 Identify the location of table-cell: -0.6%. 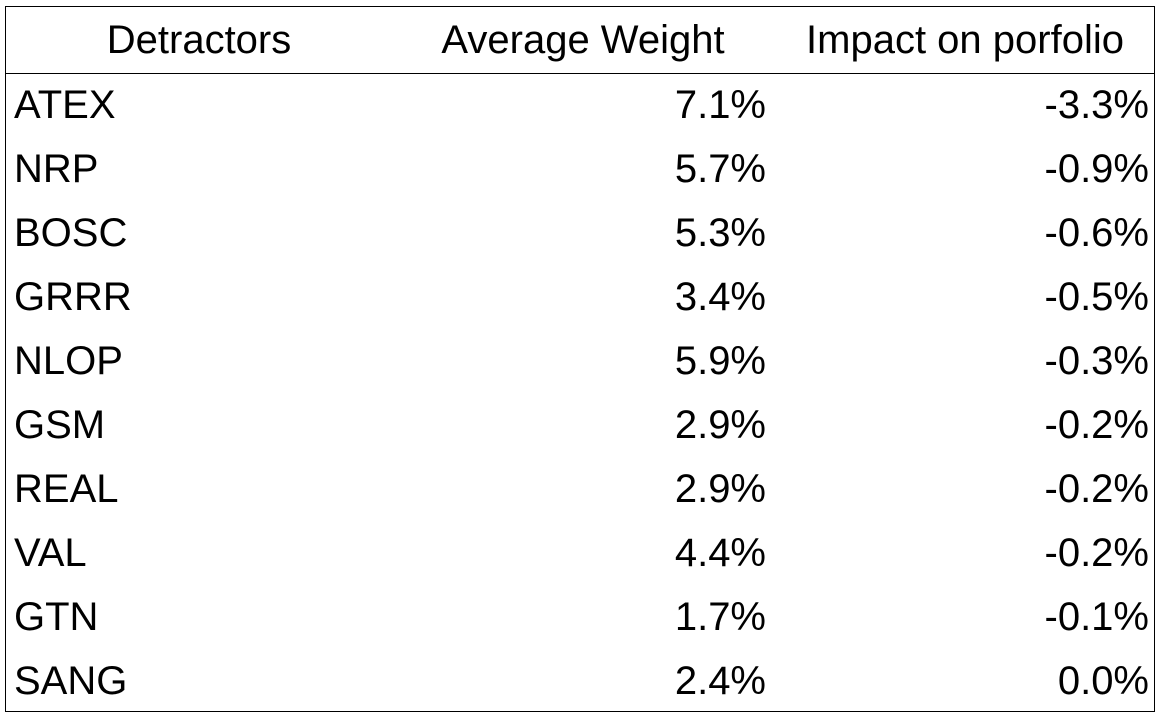
(1097, 232).